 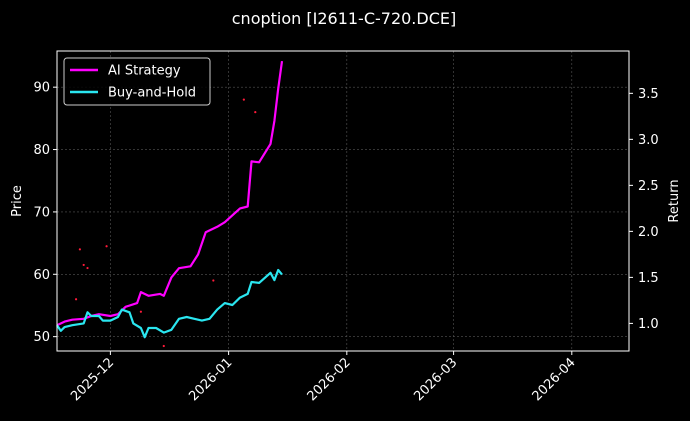 What do you see at coordinates (41, 212) in the screenshot?
I see `y-left-tick-label: 70` at bounding box center [41, 212].